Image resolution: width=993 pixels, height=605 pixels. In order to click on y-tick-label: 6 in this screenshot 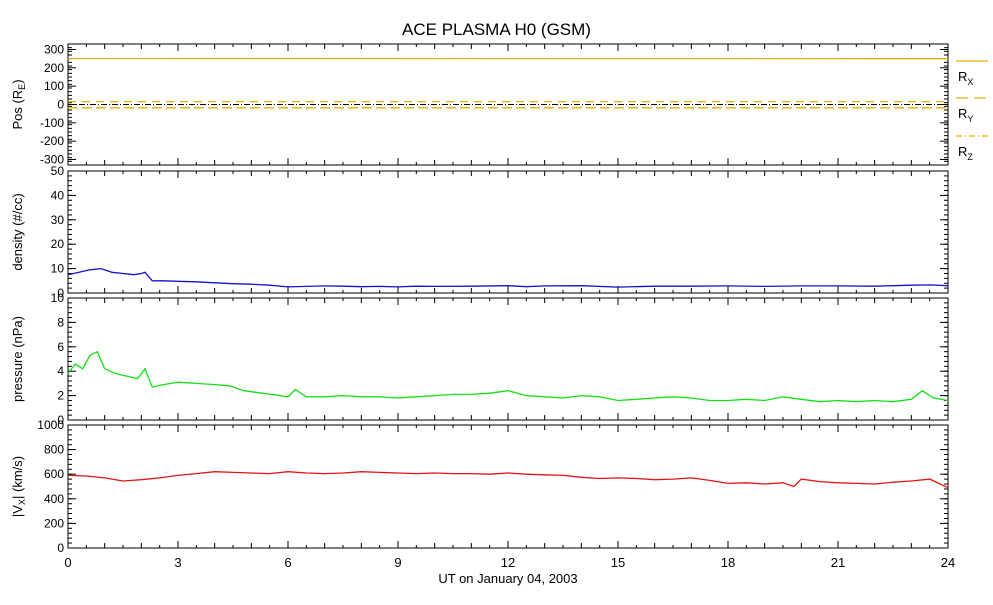, I will do `click(60, 347)`.